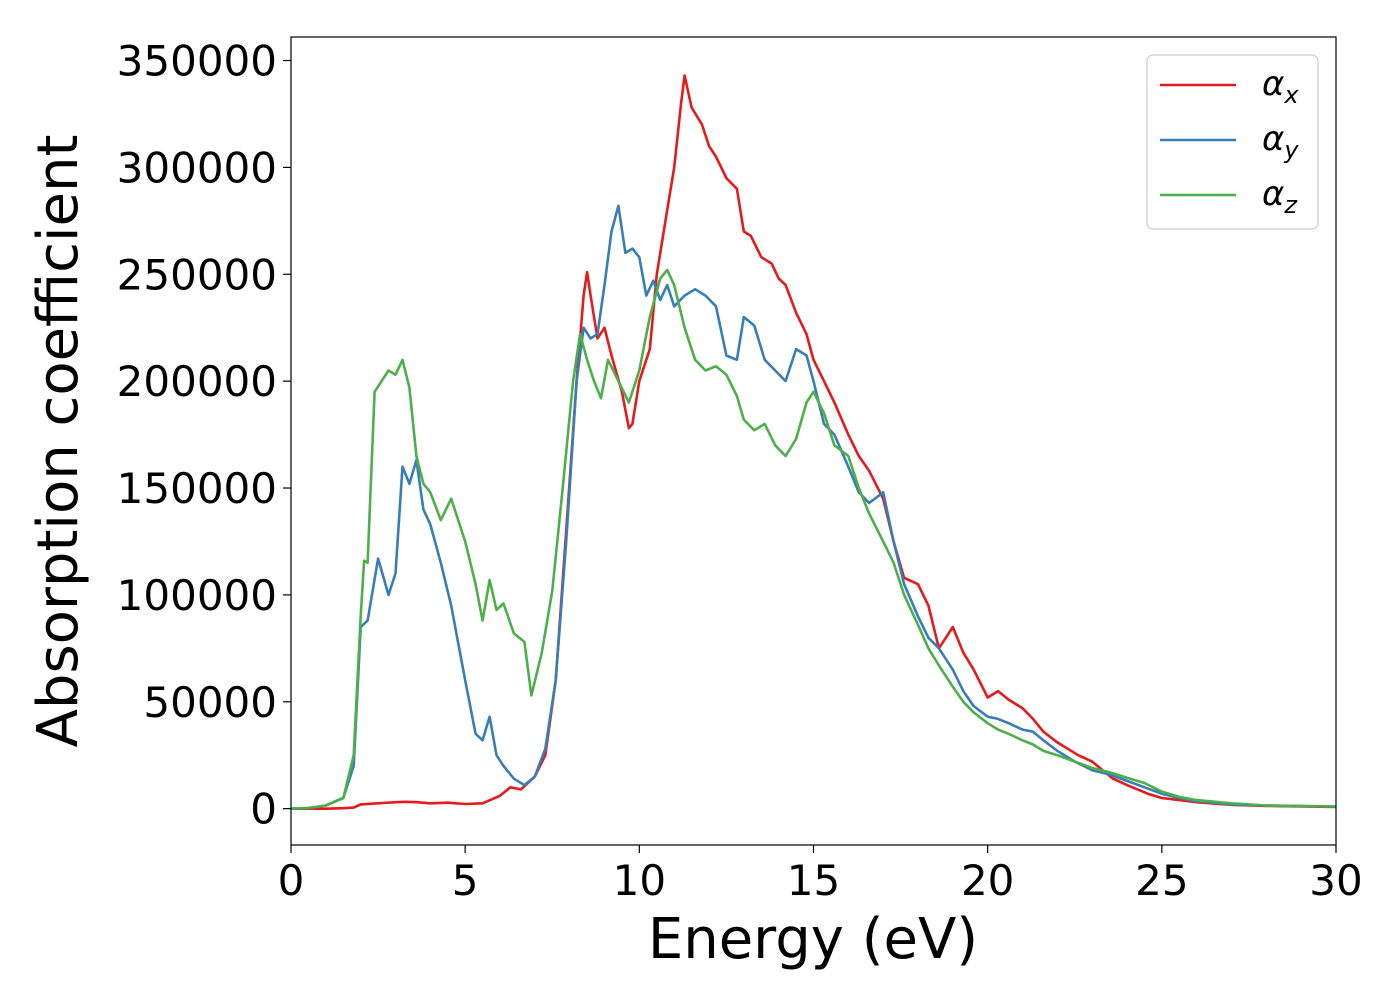  Describe the element at coordinates (291, 880) in the screenshot. I see `x-tick-label: 0` at that location.